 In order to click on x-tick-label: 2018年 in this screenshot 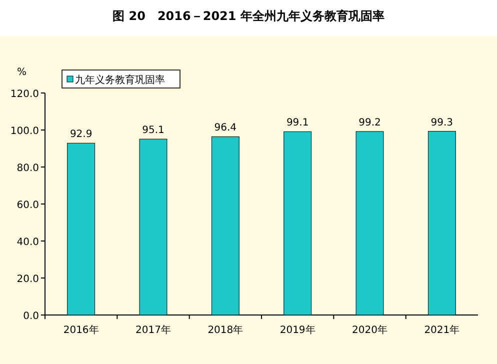, I will do `click(226, 330)`.